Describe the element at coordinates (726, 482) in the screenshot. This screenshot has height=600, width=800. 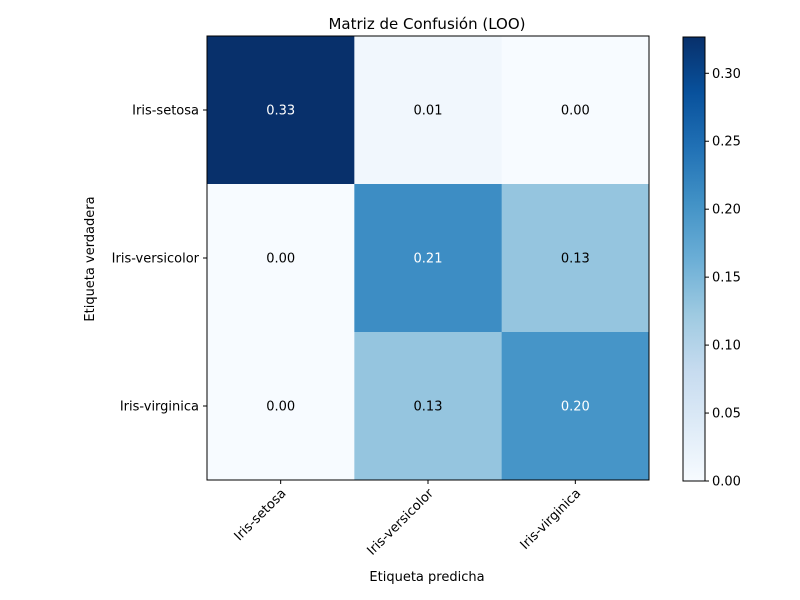
I see `colorbar-tick-label-0: 0.00` at that location.